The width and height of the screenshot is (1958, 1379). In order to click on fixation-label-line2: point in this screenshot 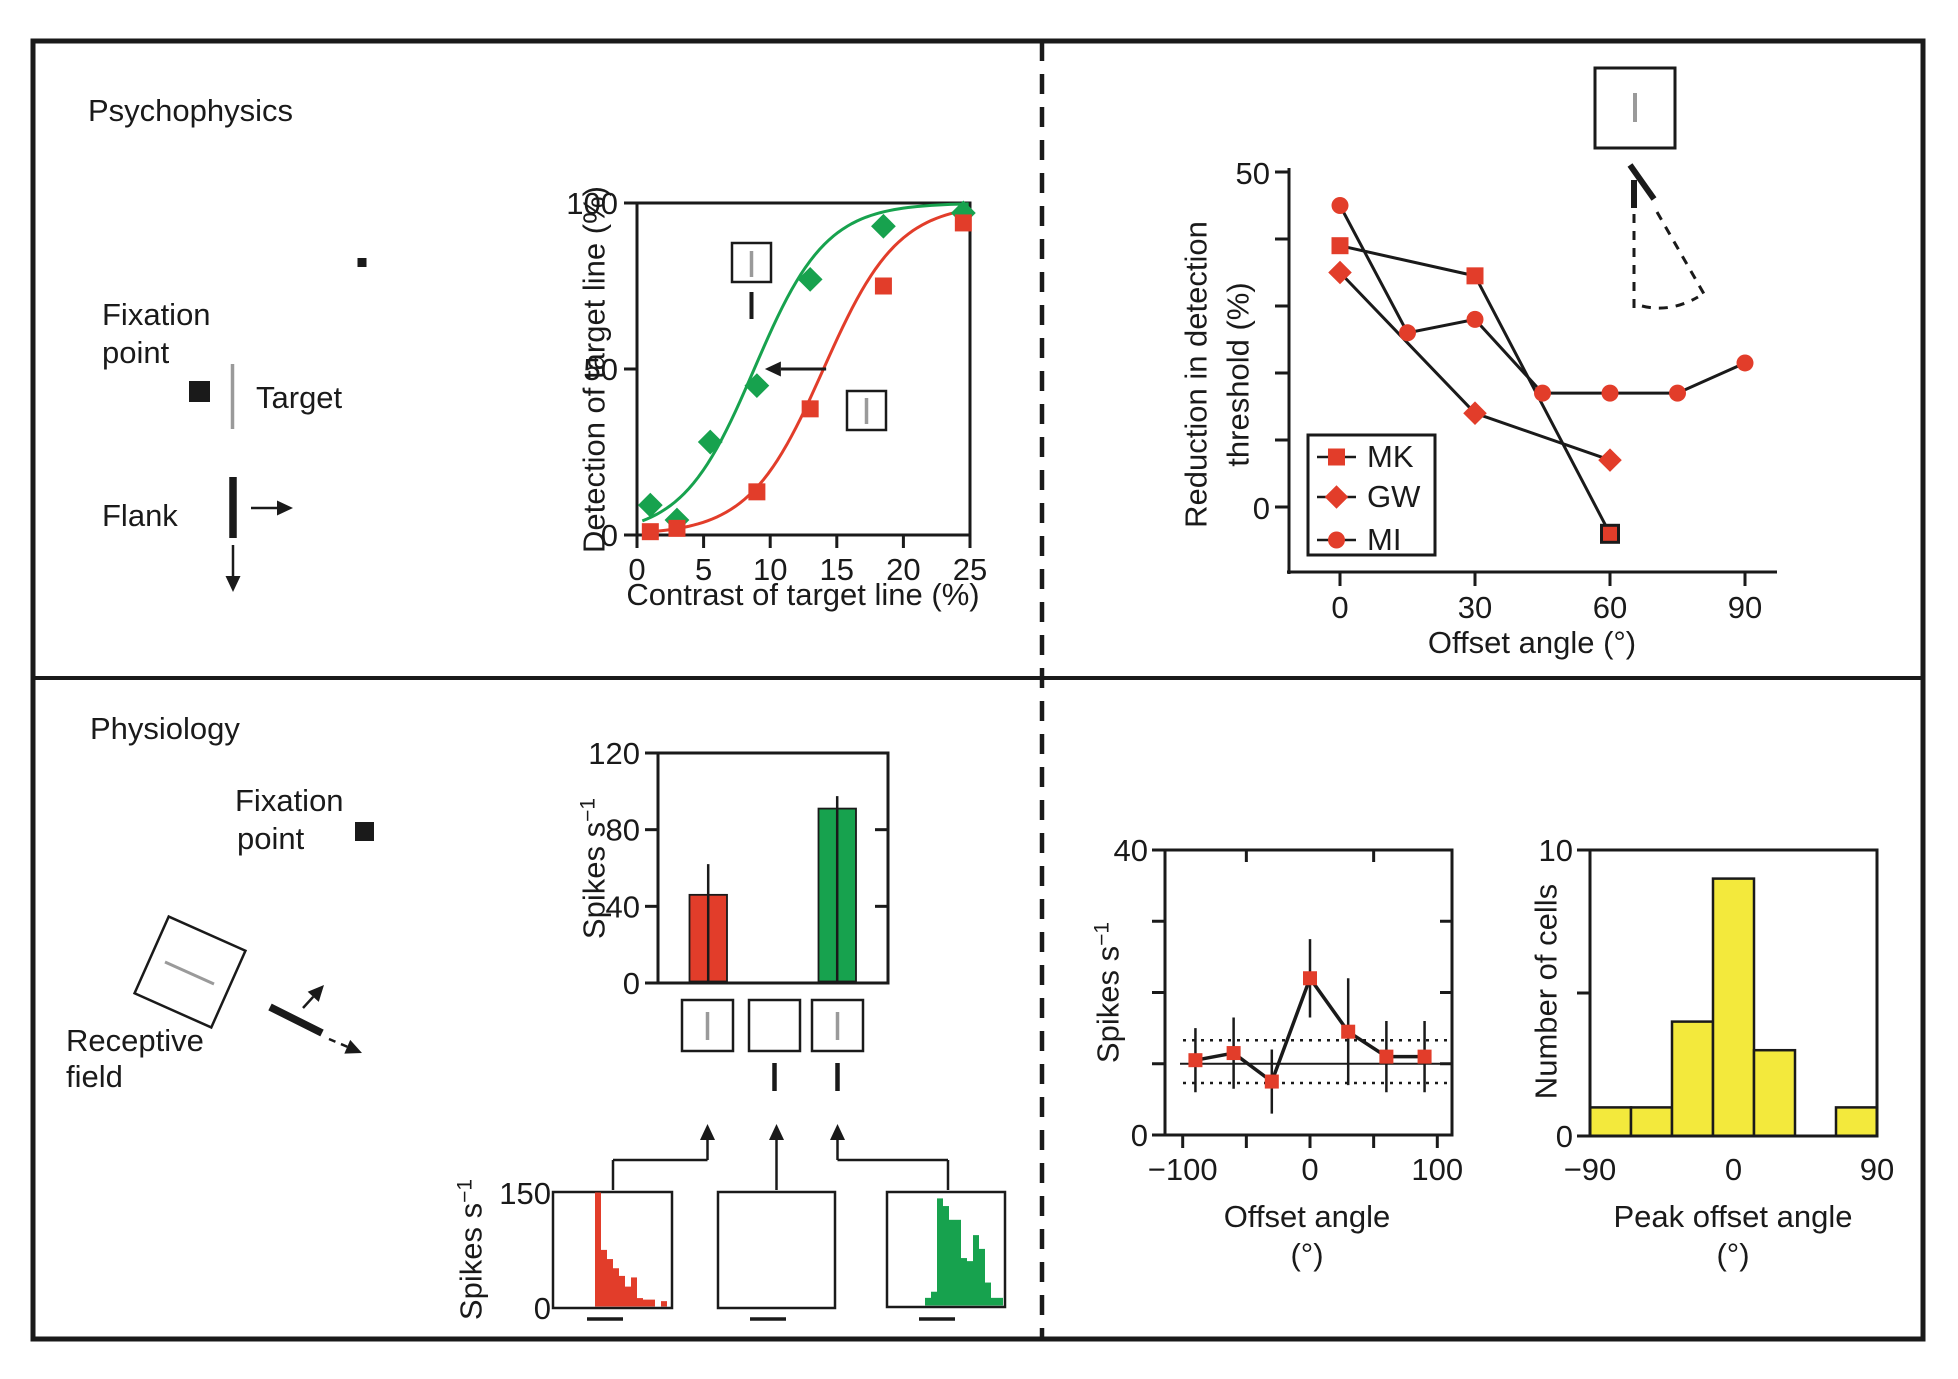, I will do `click(136, 352)`.